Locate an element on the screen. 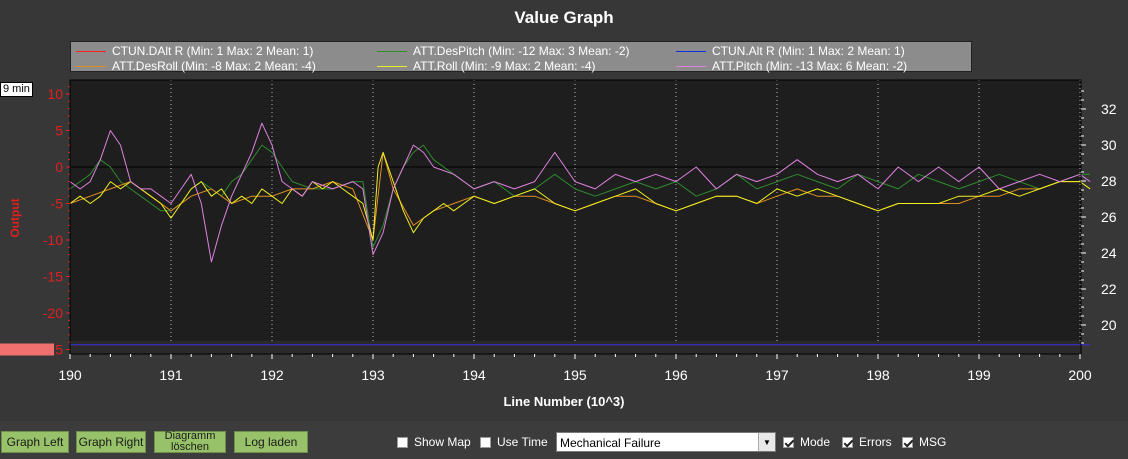 Image resolution: width=1128 pixels, height=459 pixels. y2-tick-label: 28 is located at coordinates (1109, 181).